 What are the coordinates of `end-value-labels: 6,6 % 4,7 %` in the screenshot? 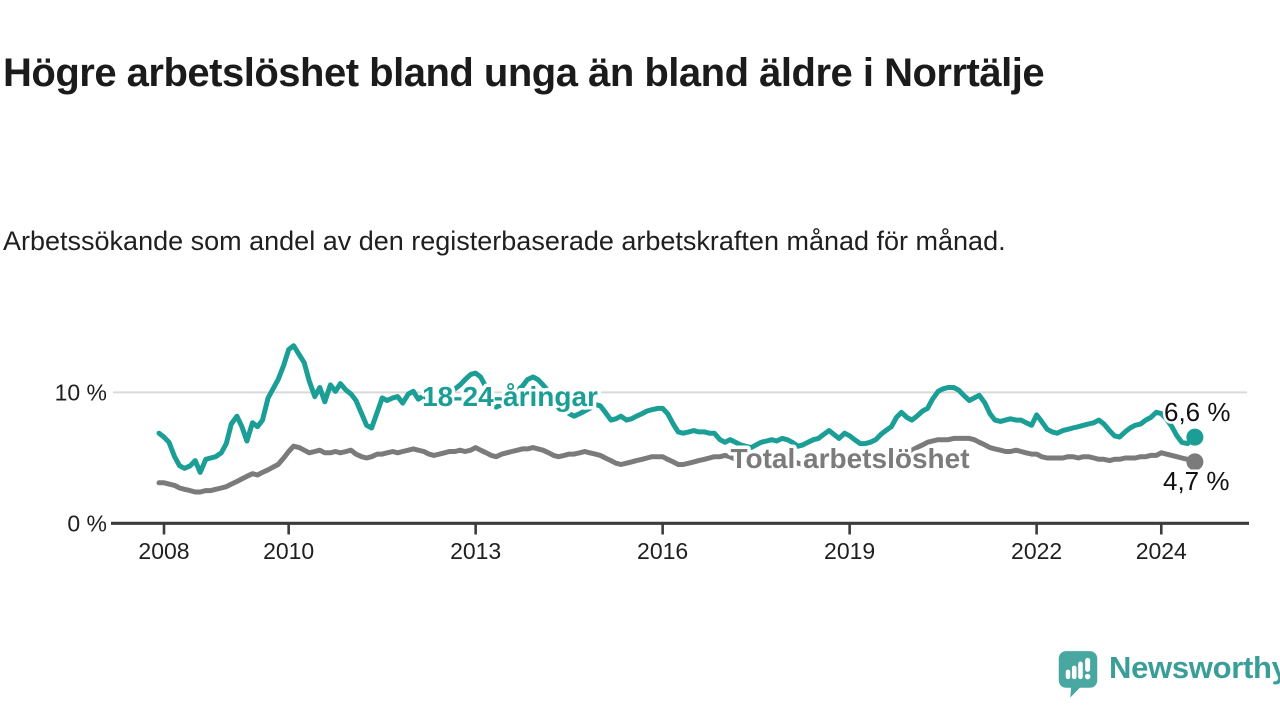 It's located at (1197, 447).